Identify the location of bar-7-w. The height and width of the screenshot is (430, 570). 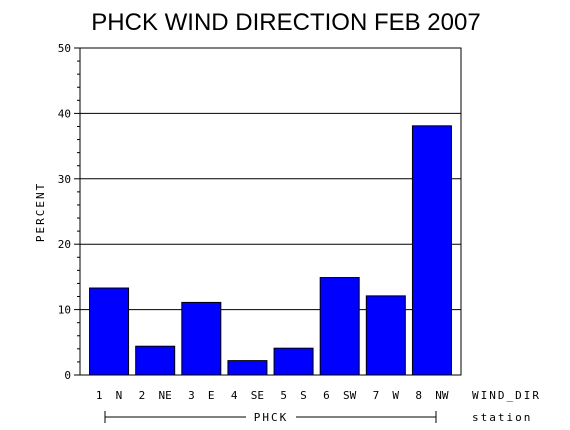
(385, 335).